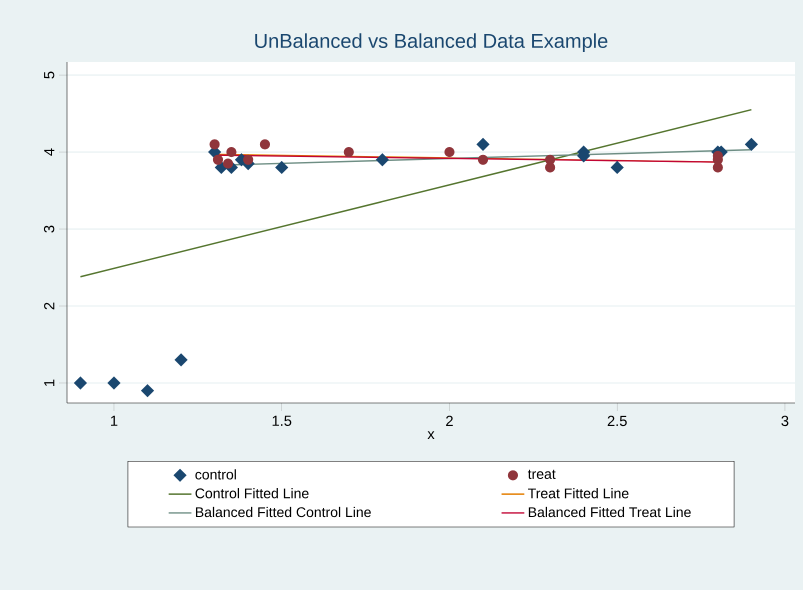  I want to click on x-tick-label: 1.5, so click(282, 421).